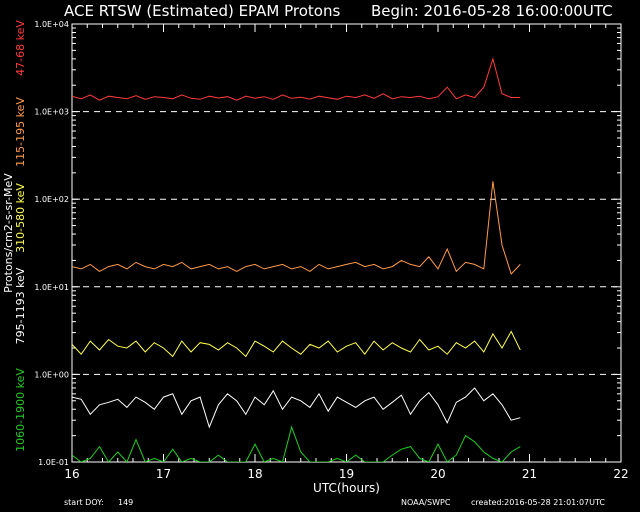  What do you see at coordinates (202, 11) in the screenshot?
I see `chart-title-text: ACE RTSW (Estimated) EPAM Protons` at bounding box center [202, 11].